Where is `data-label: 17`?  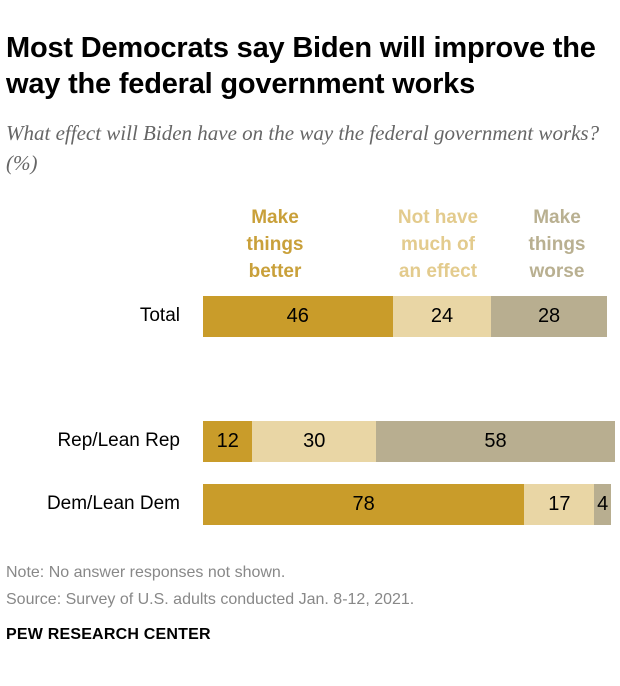
data-label: 17 is located at coordinates (559, 504).